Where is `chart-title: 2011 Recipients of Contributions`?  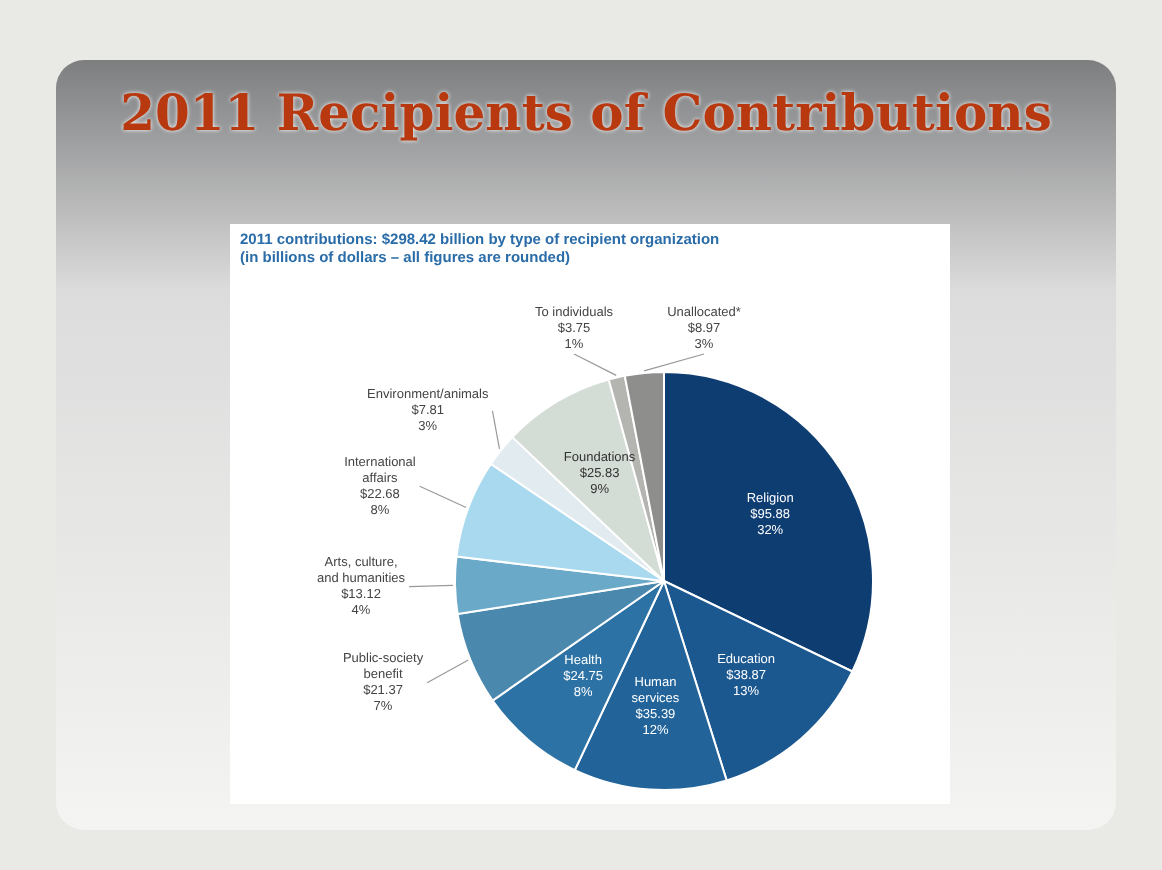 chart-title: 2011 Recipients of Contributions is located at coordinates (586, 113).